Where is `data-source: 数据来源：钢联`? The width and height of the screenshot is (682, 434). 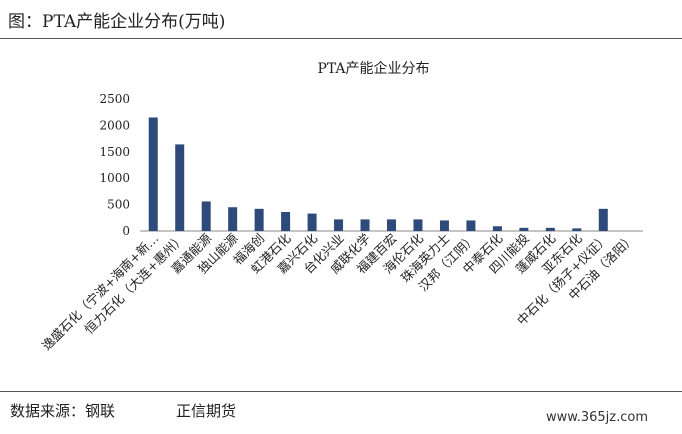
data-source: 数据来源：钢联 is located at coordinates (63, 411).